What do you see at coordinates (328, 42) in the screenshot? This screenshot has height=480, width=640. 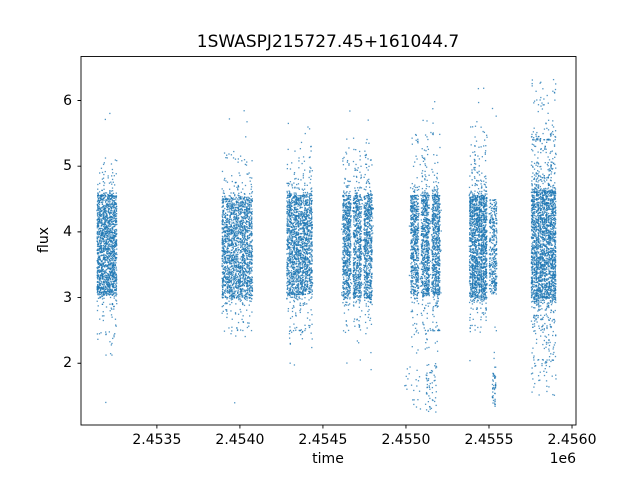 I see `chart-title: 1SWASPJ215727.45+161044.7` at bounding box center [328, 42].